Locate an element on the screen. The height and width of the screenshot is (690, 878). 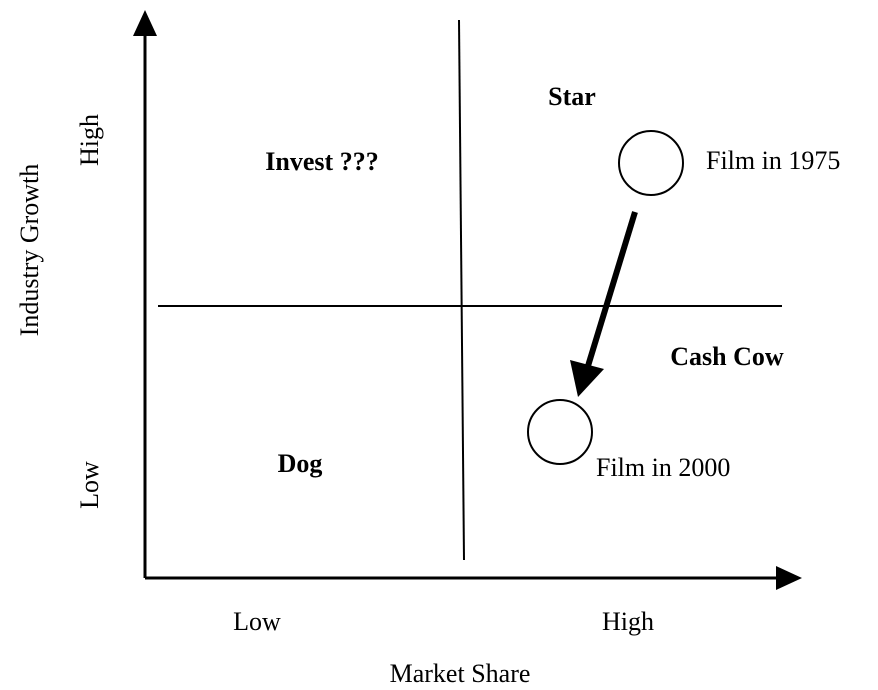
y-low-label: Low is located at coordinates (89, 485).